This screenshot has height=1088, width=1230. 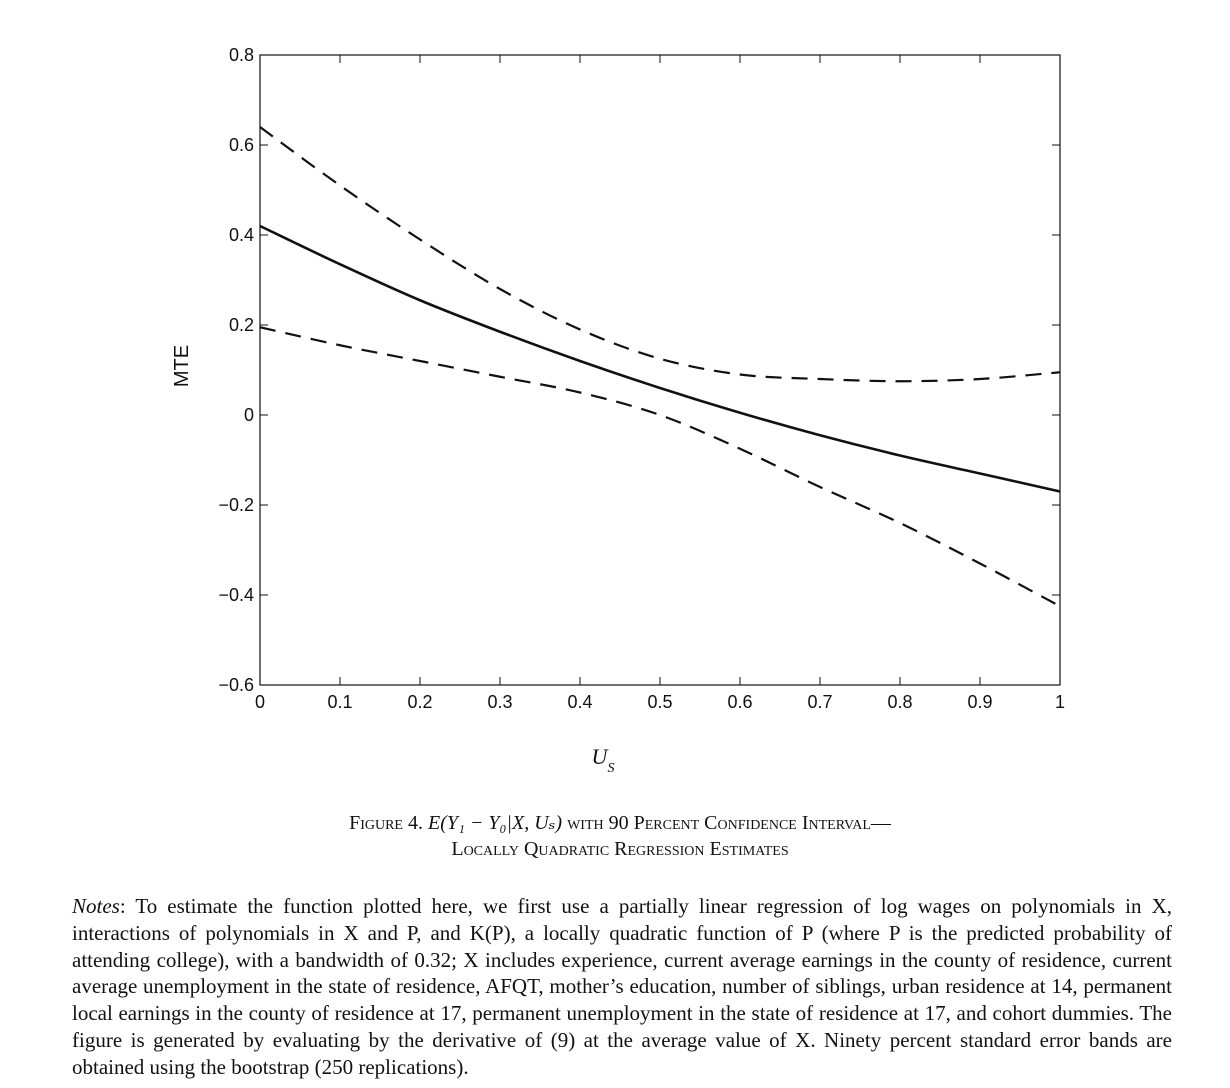 What do you see at coordinates (579, 702) in the screenshot?
I see `x-tick-label: 0.4` at bounding box center [579, 702].